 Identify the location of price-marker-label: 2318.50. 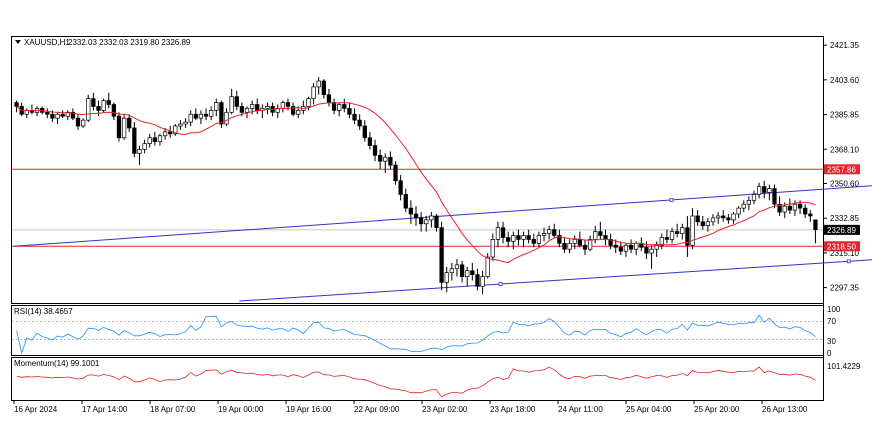
(841, 246).